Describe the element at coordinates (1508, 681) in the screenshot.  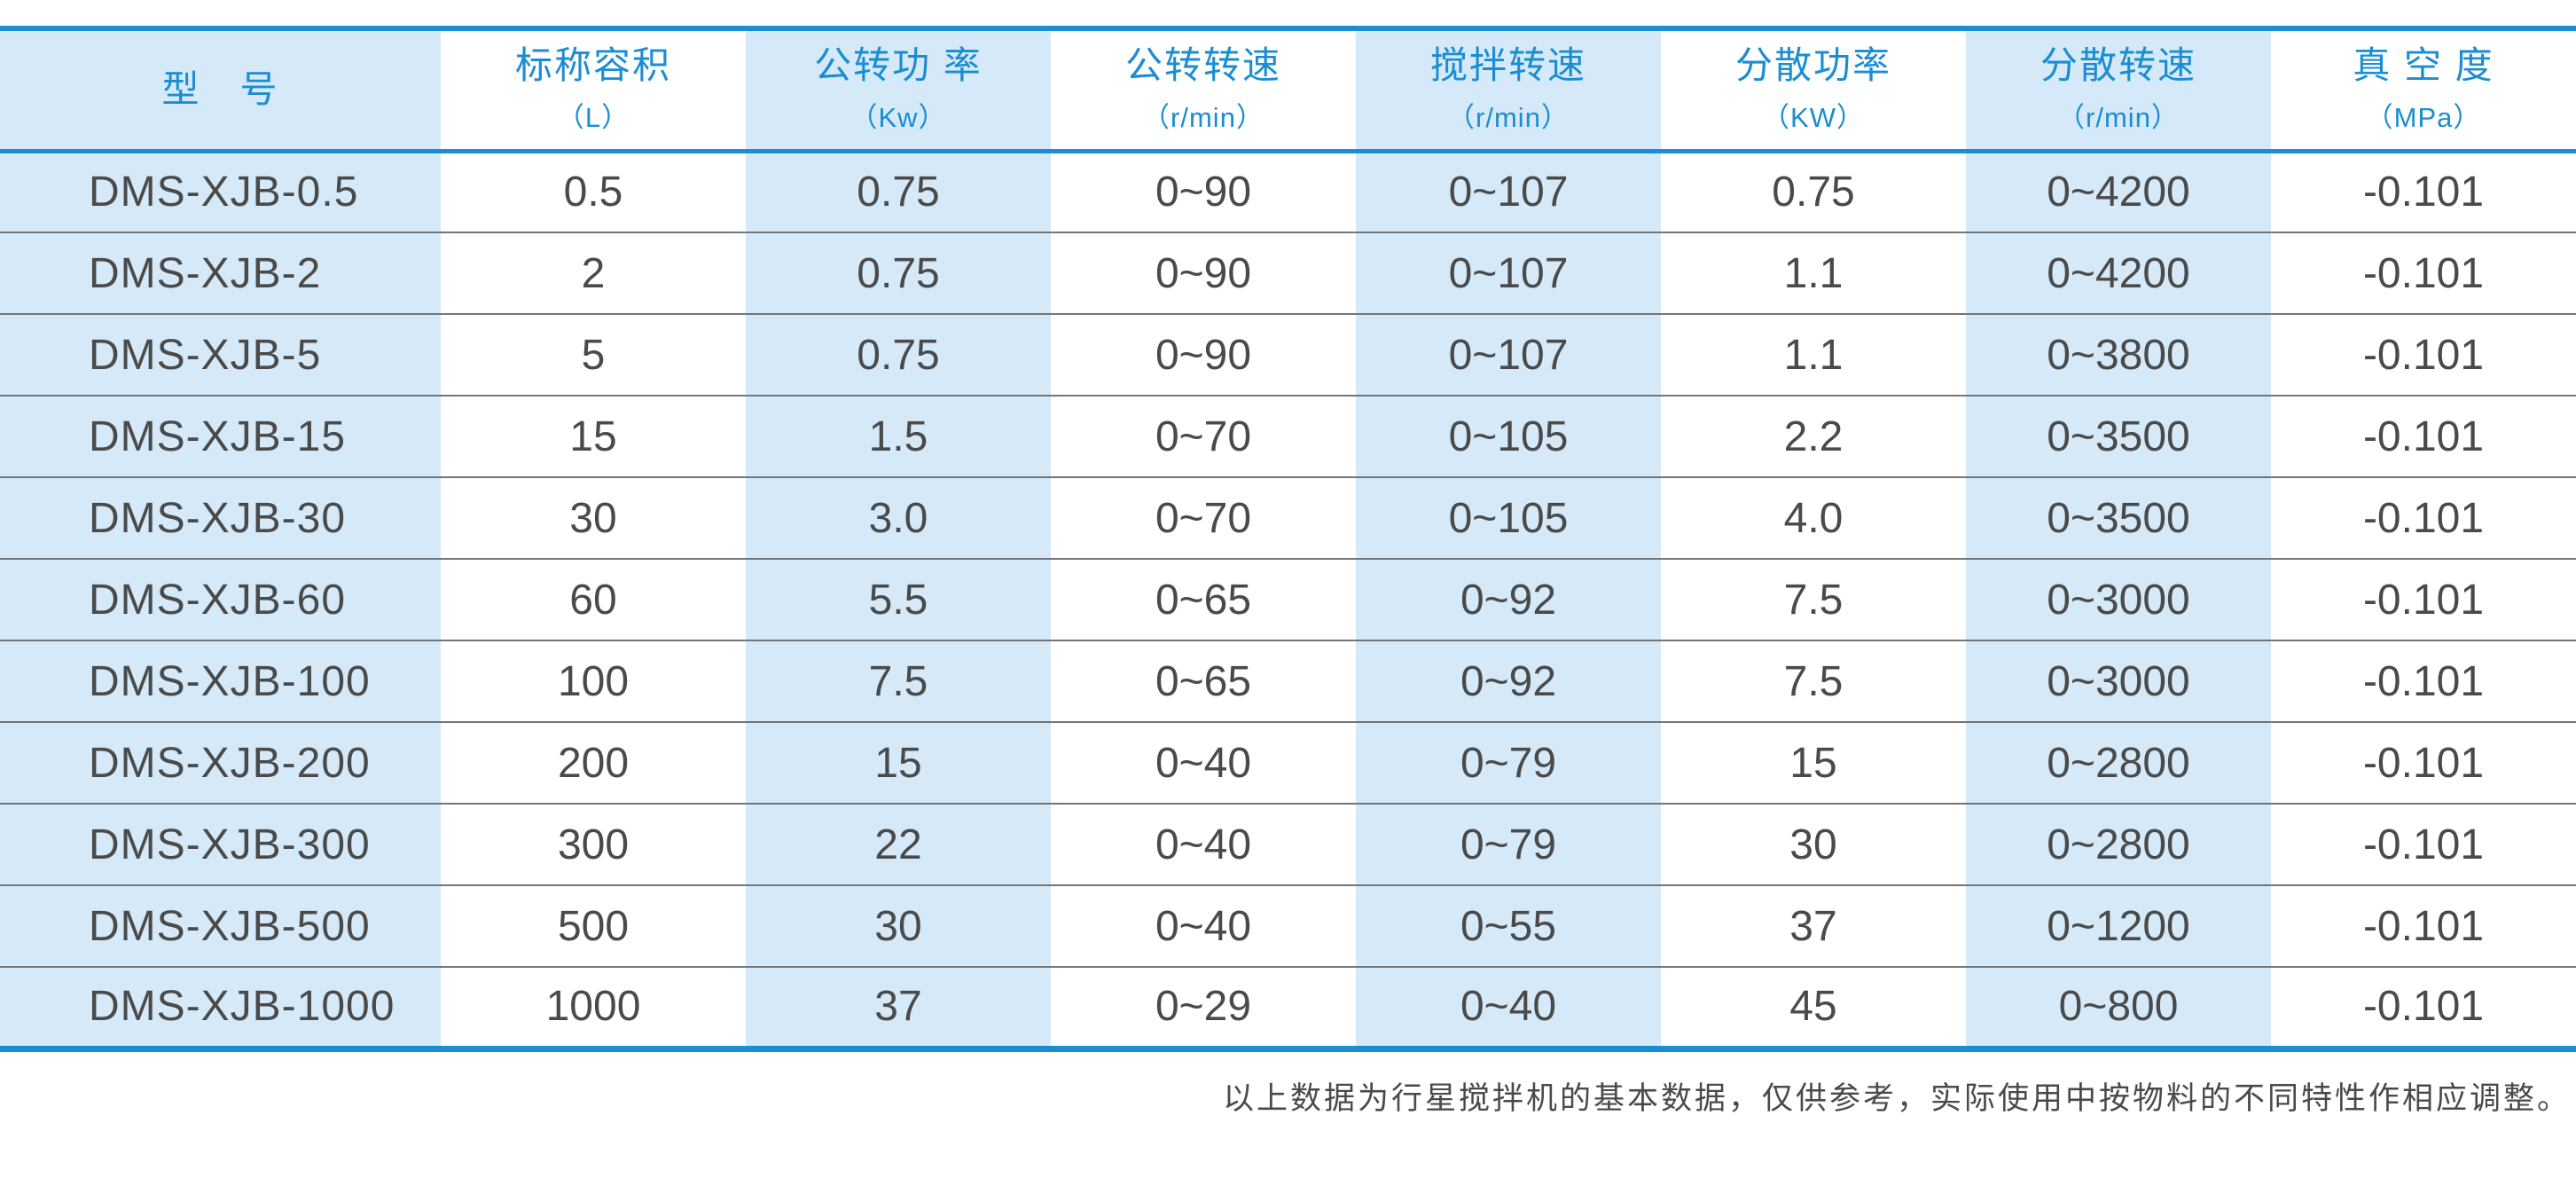
I see `cell-value: 0~92` at that location.